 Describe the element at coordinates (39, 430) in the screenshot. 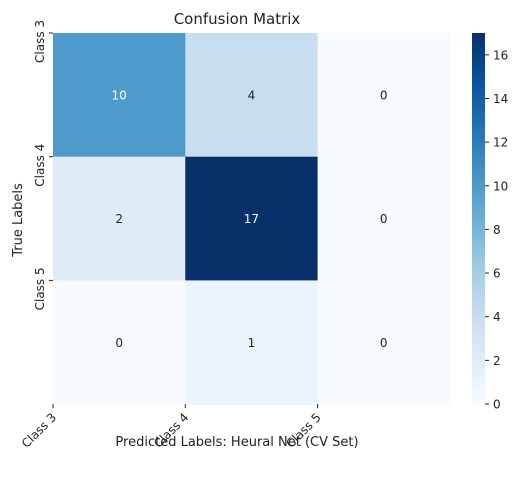

I see `x-tick-label: Class 3` at that location.